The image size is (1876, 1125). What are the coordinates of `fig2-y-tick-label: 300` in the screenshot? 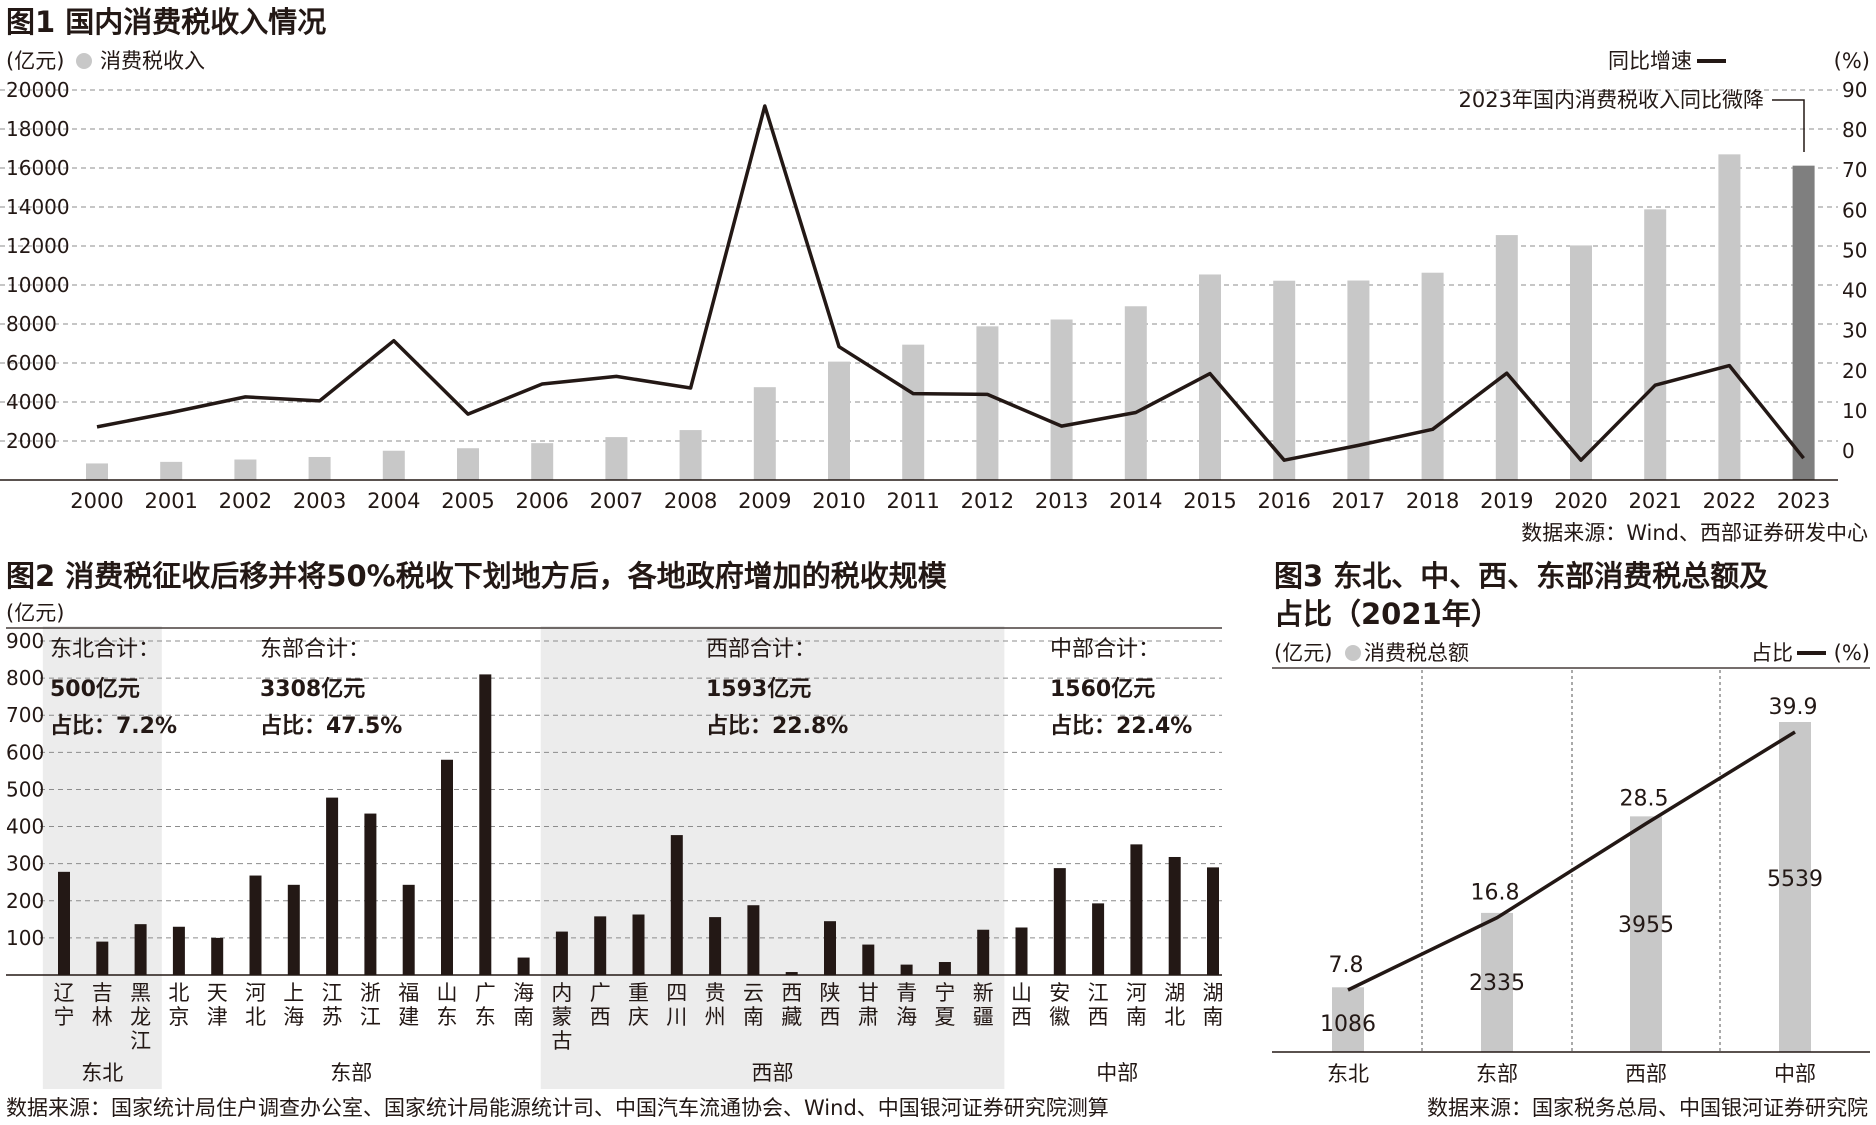 It's located at (25, 864).